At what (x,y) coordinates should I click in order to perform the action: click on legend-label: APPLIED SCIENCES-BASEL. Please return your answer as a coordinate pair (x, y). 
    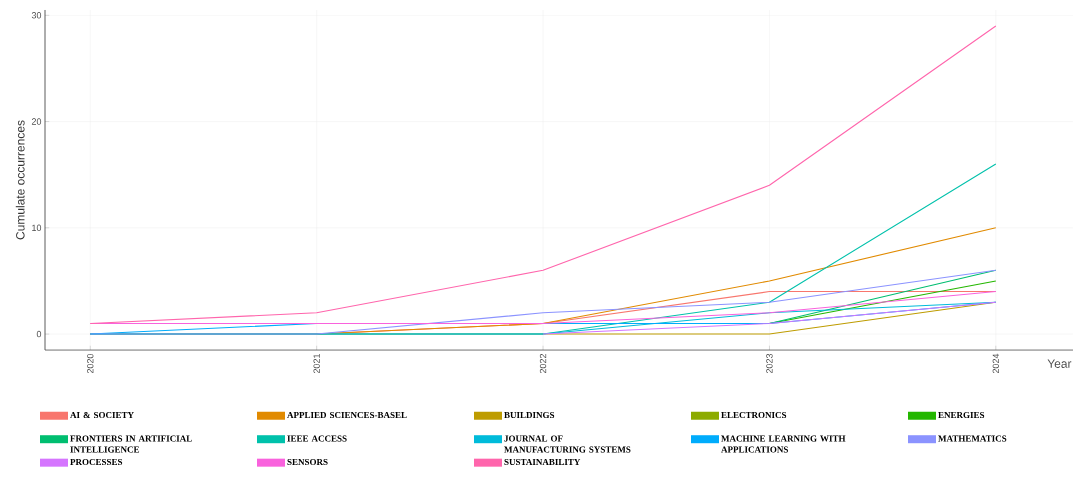
    Looking at the image, I should click on (347, 415).